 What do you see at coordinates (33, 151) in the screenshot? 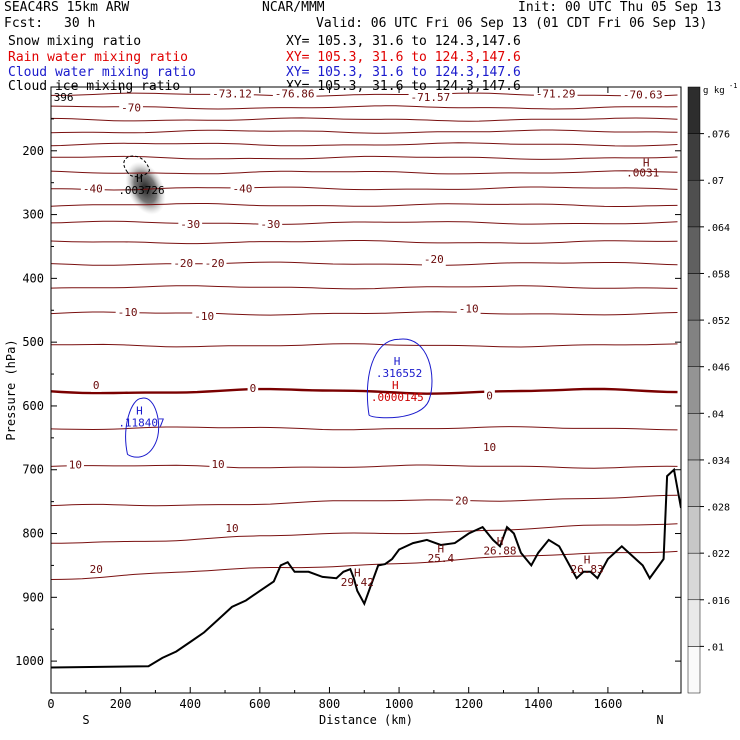
I see `y-tick-label: 200` at bounding box center [33, 151].